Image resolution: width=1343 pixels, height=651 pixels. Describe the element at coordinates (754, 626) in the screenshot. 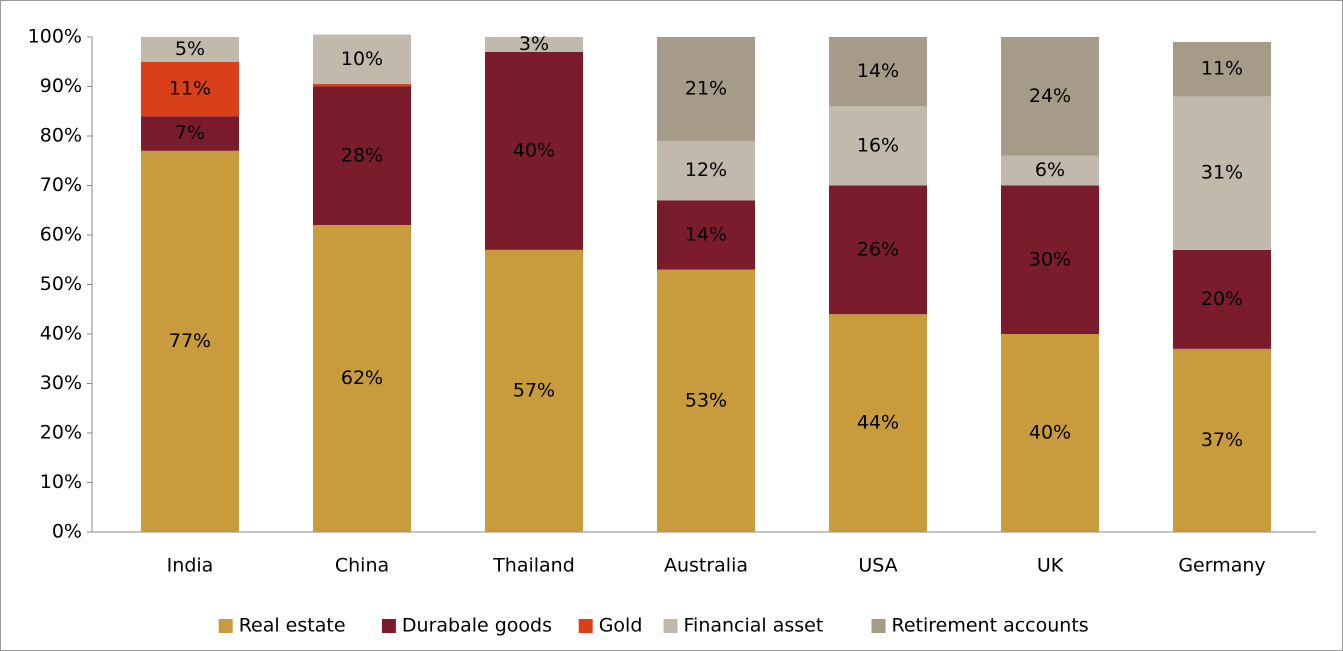

I see `legend-label: Financial asset` at that location.